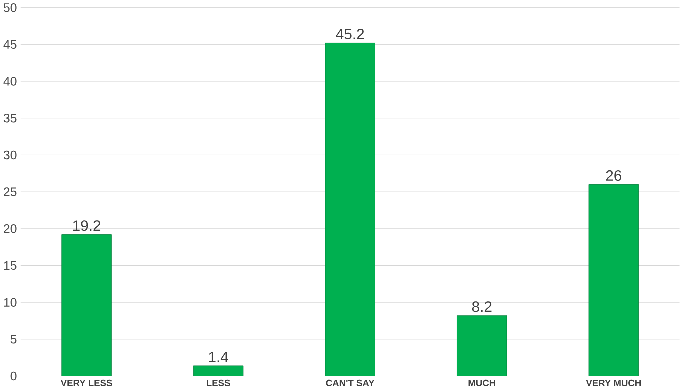 This screenshot has width=680, height=390. What do you see at coordinates (350, 383) in the screenshot?
I see `x-tick-label: CAN'T SAY` at bounding box center [350, 383].